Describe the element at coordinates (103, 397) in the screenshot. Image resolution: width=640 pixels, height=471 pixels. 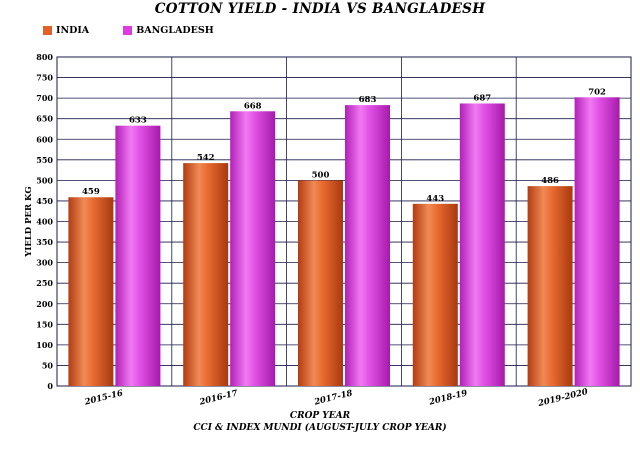
I see `x-tick-label: 2015-16` at that location.